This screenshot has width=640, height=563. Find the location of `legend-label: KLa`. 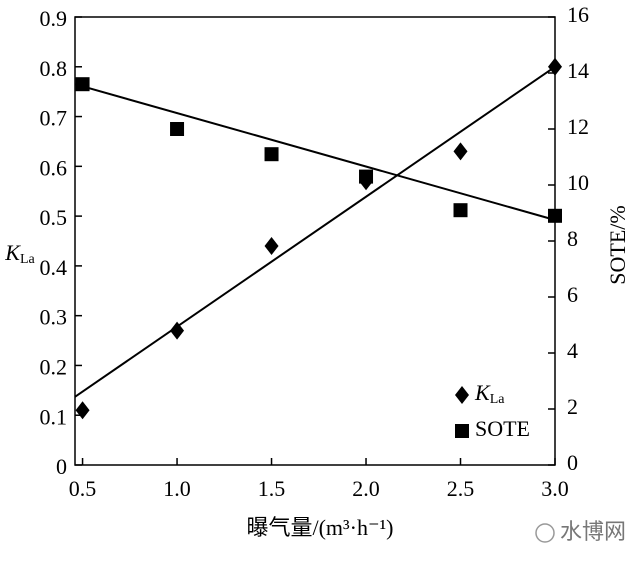

legend-label: KLa is located at coordinates (489, 393).